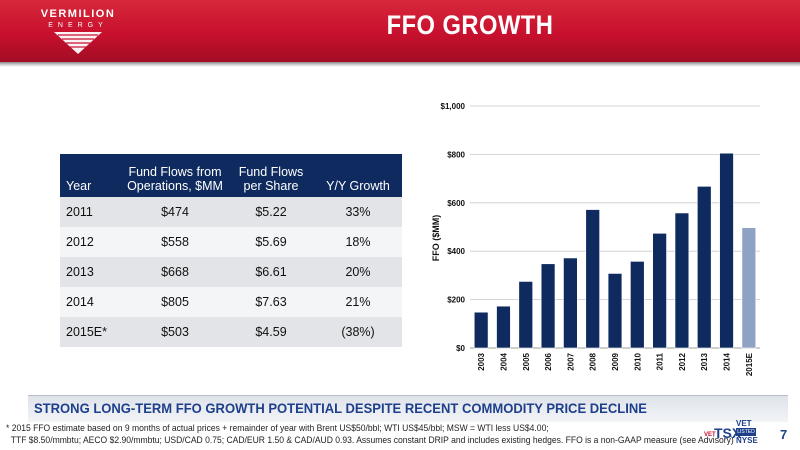 The image size is (800, 450). Describe the element at coordinates (271, 242) in the screenshot. I see `cell-per-share: $5.69` at that location.